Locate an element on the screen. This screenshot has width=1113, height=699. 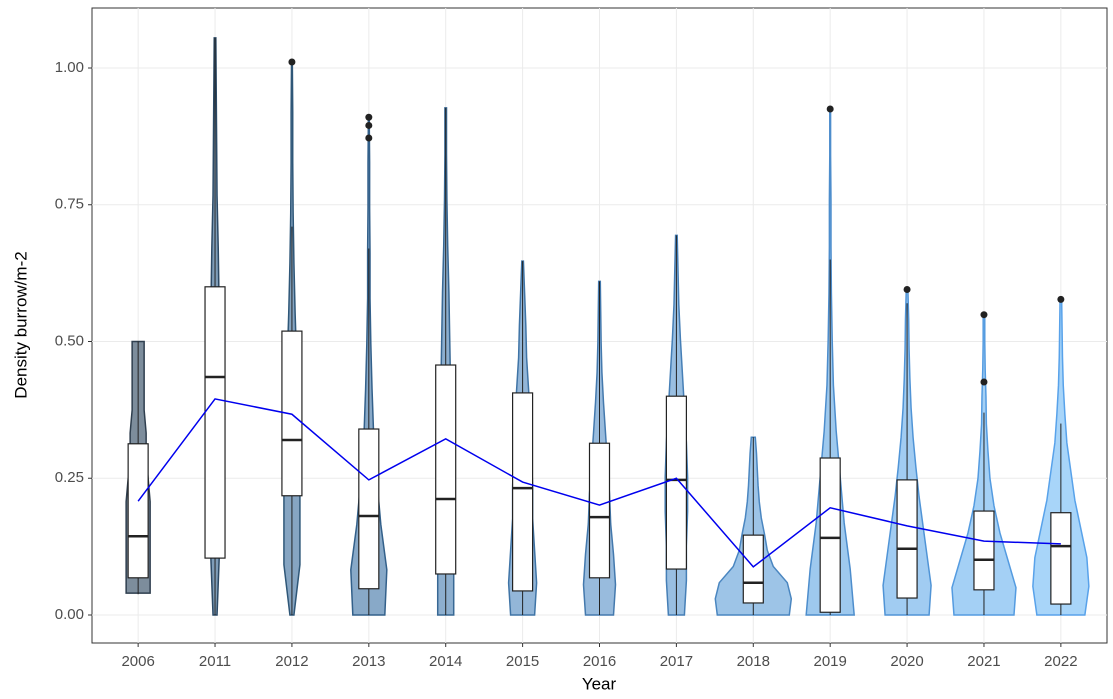
y-tick-label: 0.00 is located at coordinates (69, 614).